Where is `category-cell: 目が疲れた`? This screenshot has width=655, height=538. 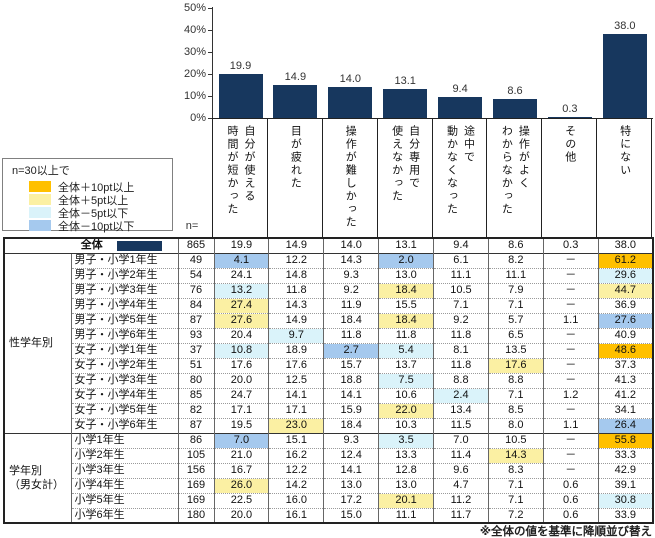 category-cell: 目が疲れた is located at coordinates (295, 178).